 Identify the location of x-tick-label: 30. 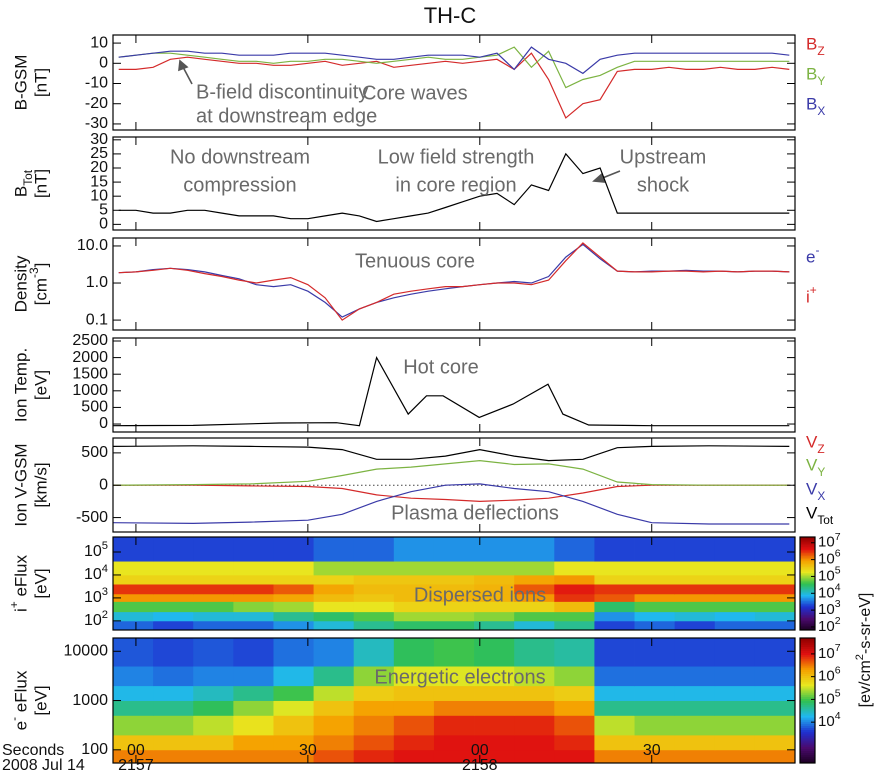
(308, 750).